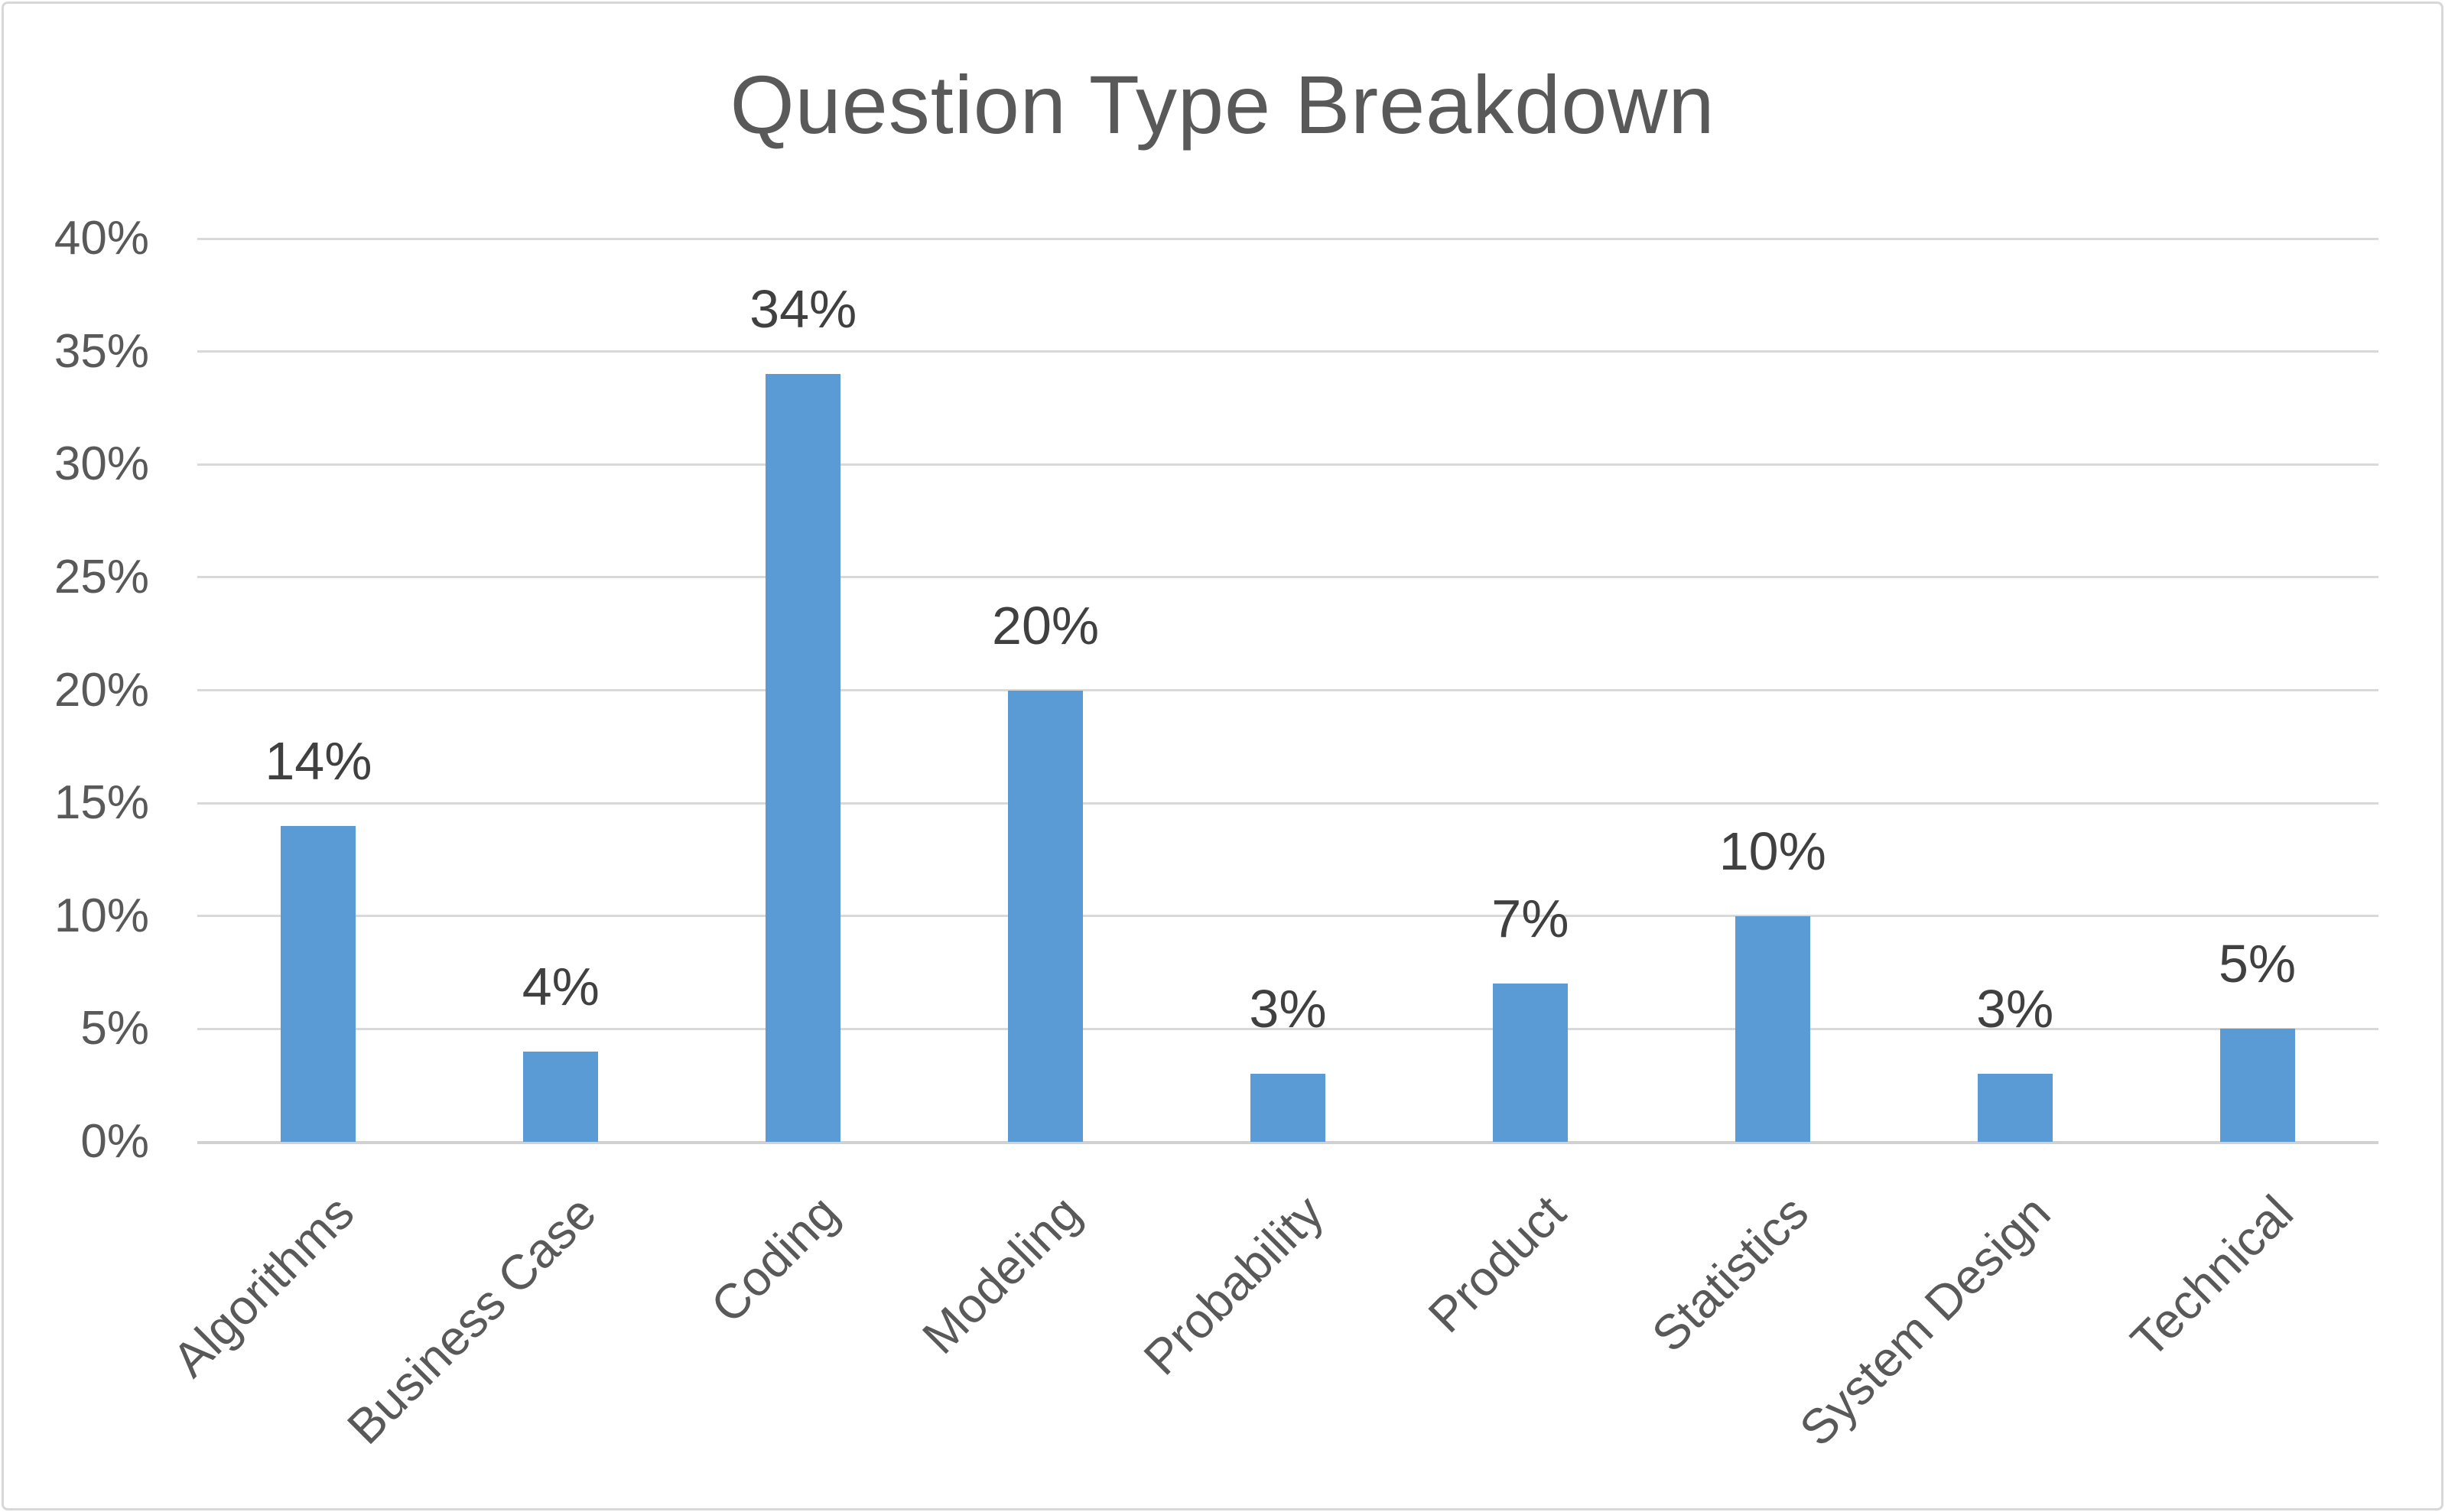 The width and height of the screenshot is (2445, 1512). Describe the element at coordinates (101, 915) in the screenshot. I see `y-tick-label-10%: 10%` at that location.